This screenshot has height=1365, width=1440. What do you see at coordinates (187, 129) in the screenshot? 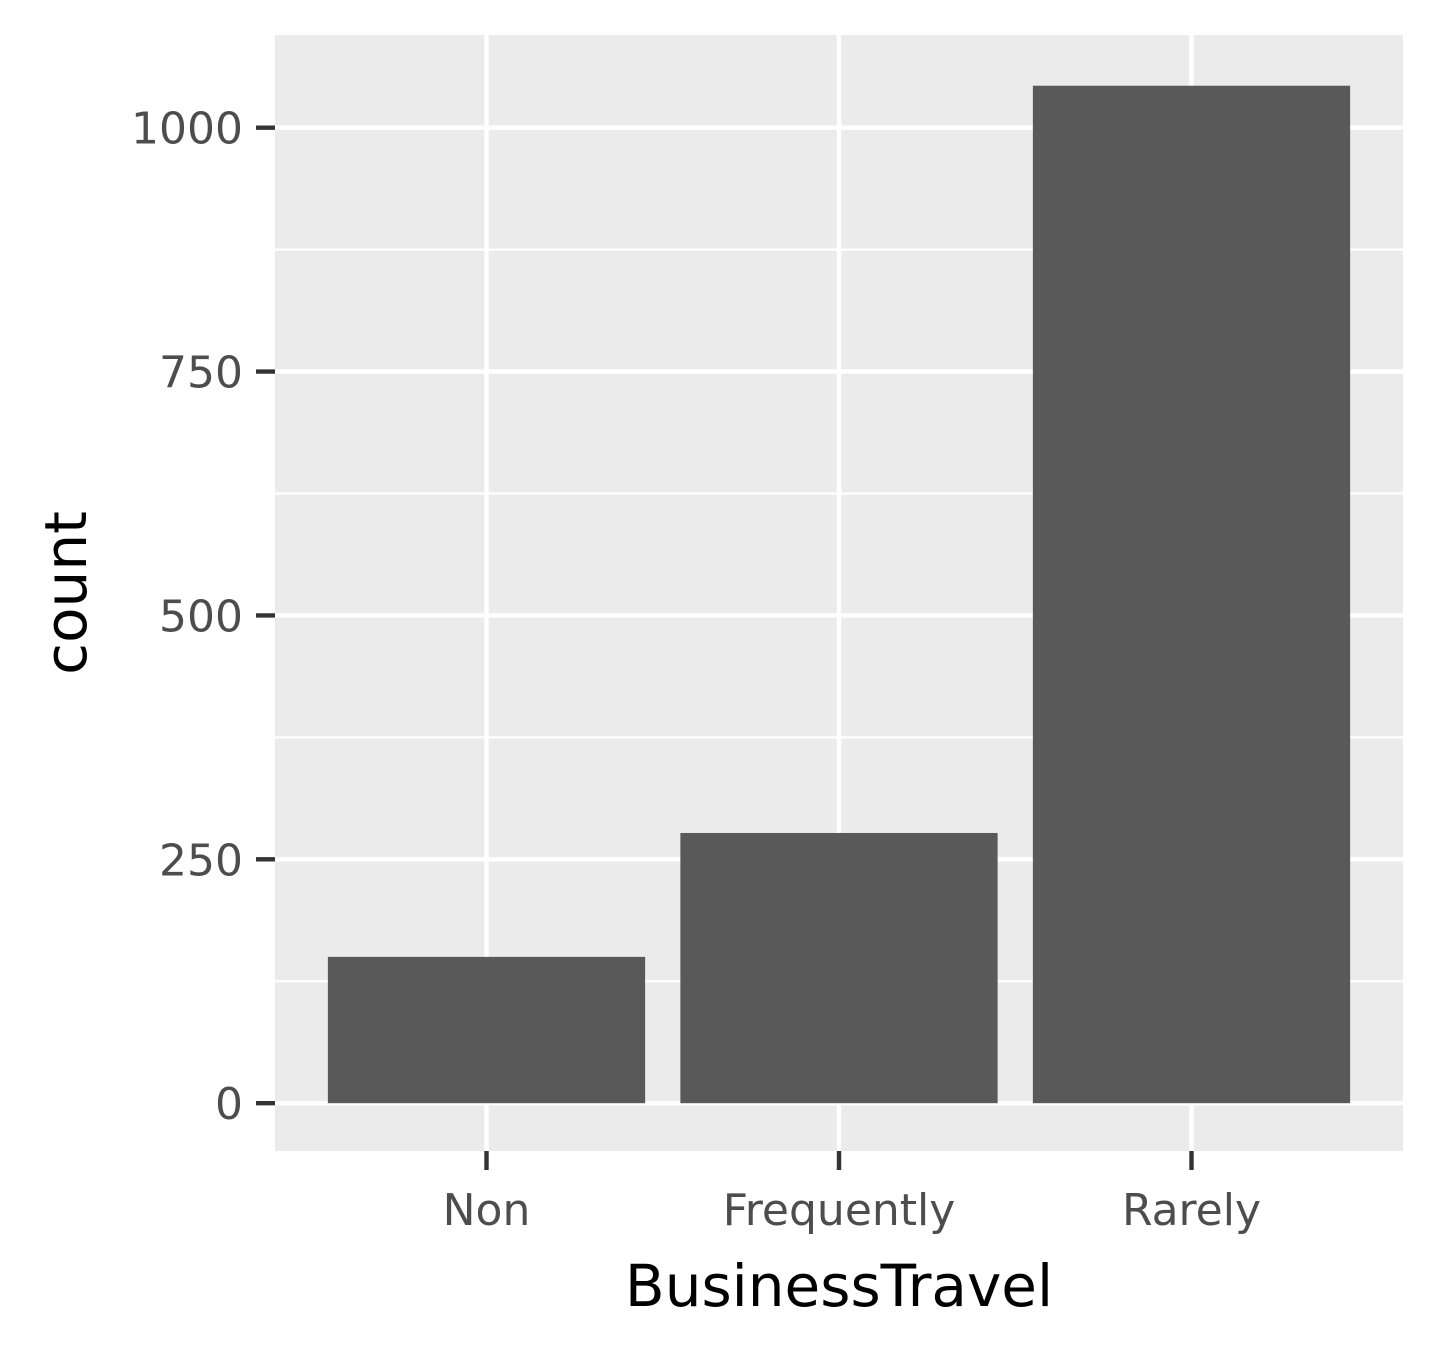
I see `y-tick-label: 1000` at bounding box center [187, 129].